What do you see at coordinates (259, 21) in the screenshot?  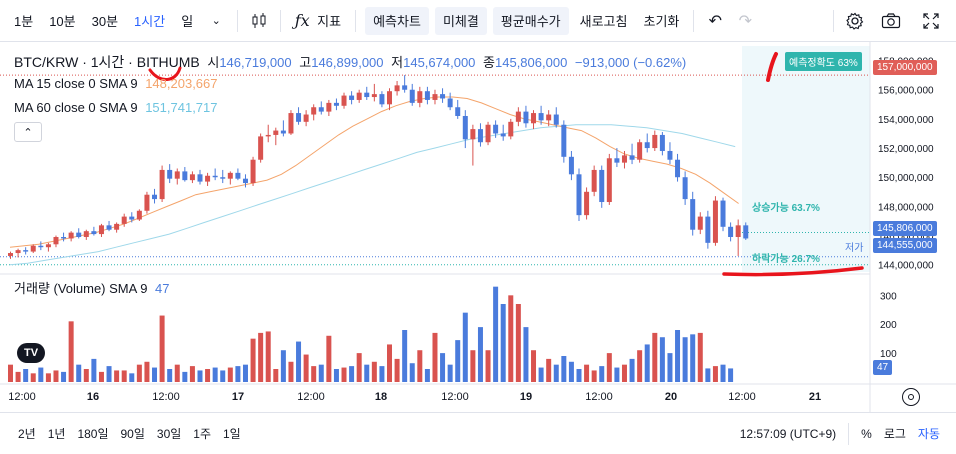 I see `candlestick-icon` at bounding box center [259, 21].